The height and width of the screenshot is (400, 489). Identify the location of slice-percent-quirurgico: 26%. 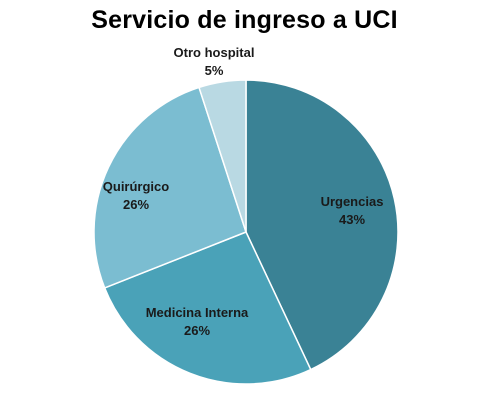
(136, 204).